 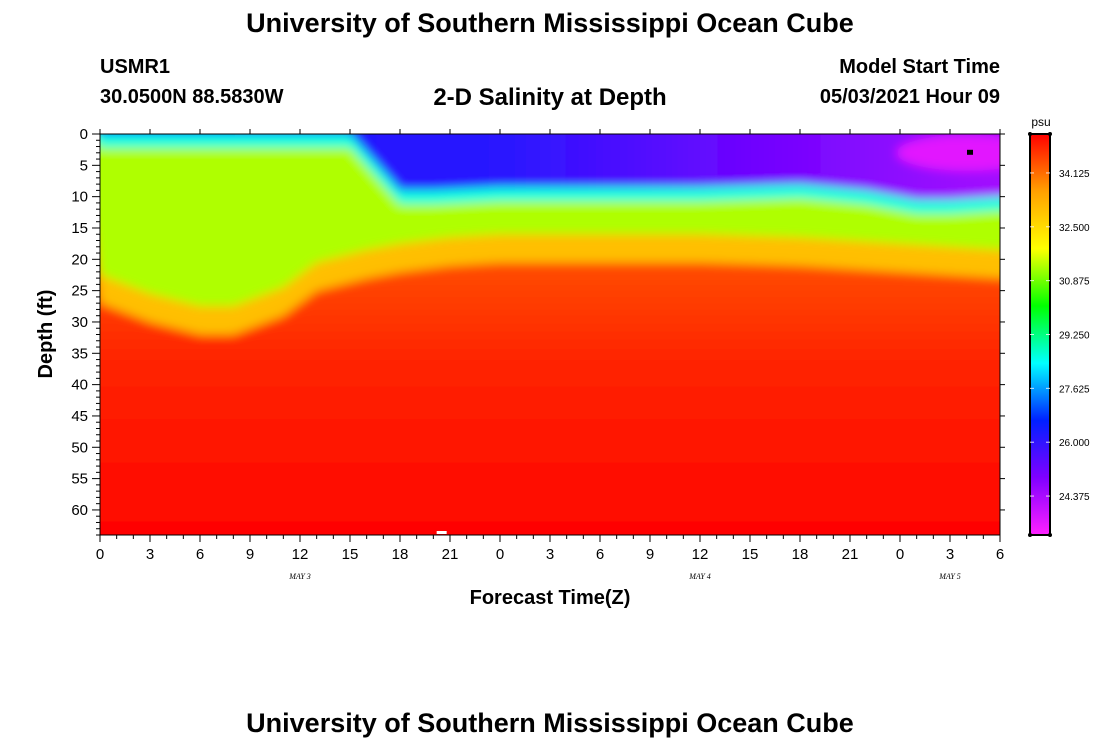 What do you see at coordinates (79, 416) in the screenshot?
I see `y-tick-label: 45` at bounding box center [79, 416].